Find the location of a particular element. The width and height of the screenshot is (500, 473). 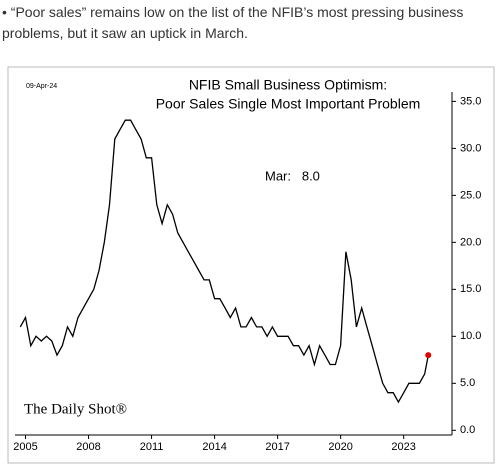

y-tick-label: 0.0 is located at coordinates (467, 430).